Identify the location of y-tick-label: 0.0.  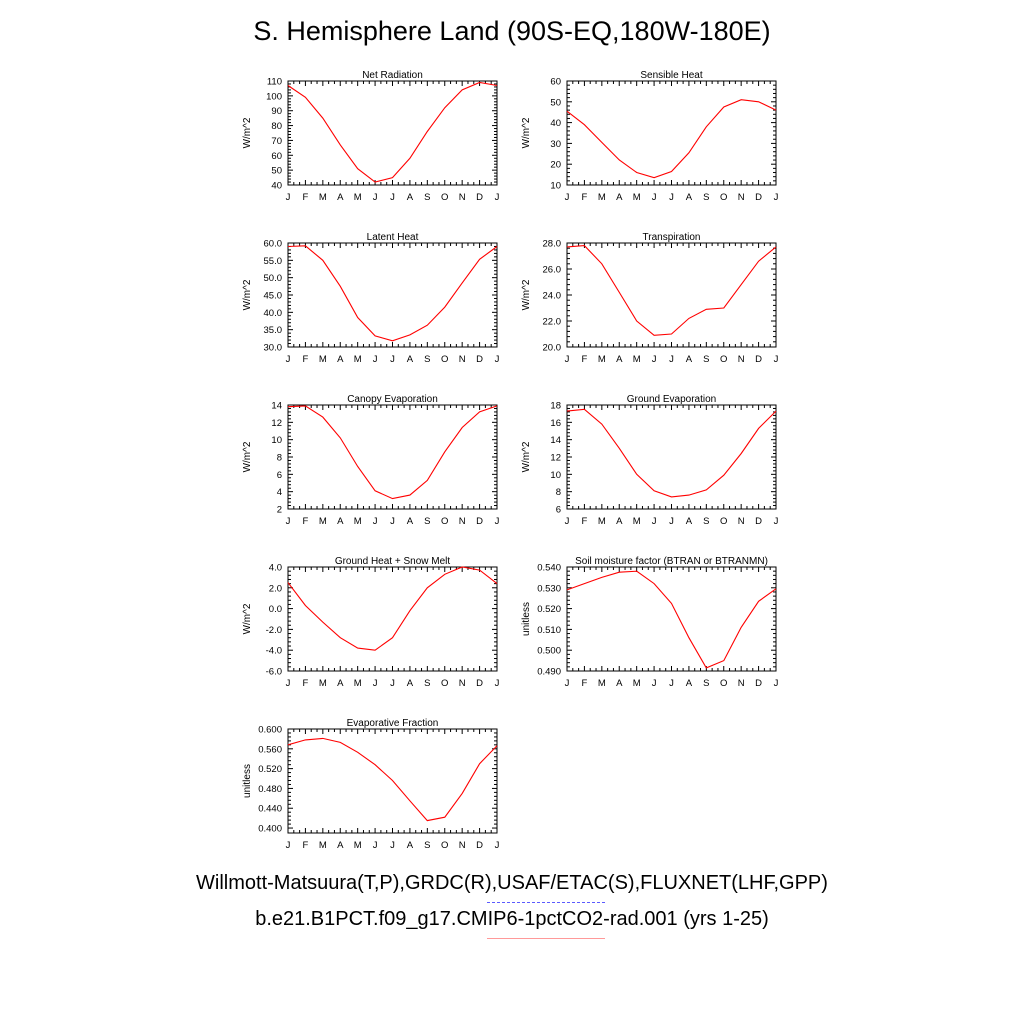
(275, 609).